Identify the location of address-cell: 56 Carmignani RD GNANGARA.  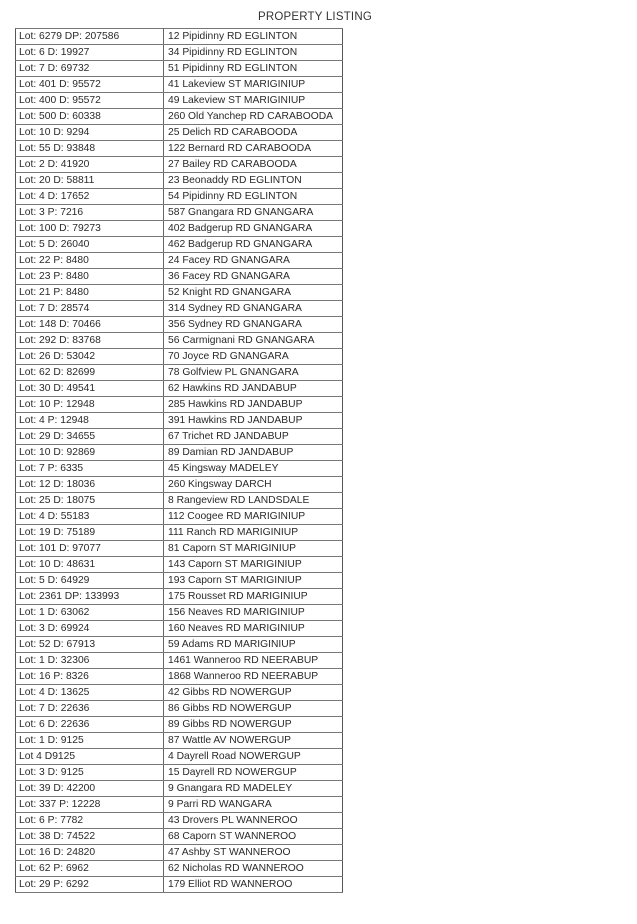
(253, 340).